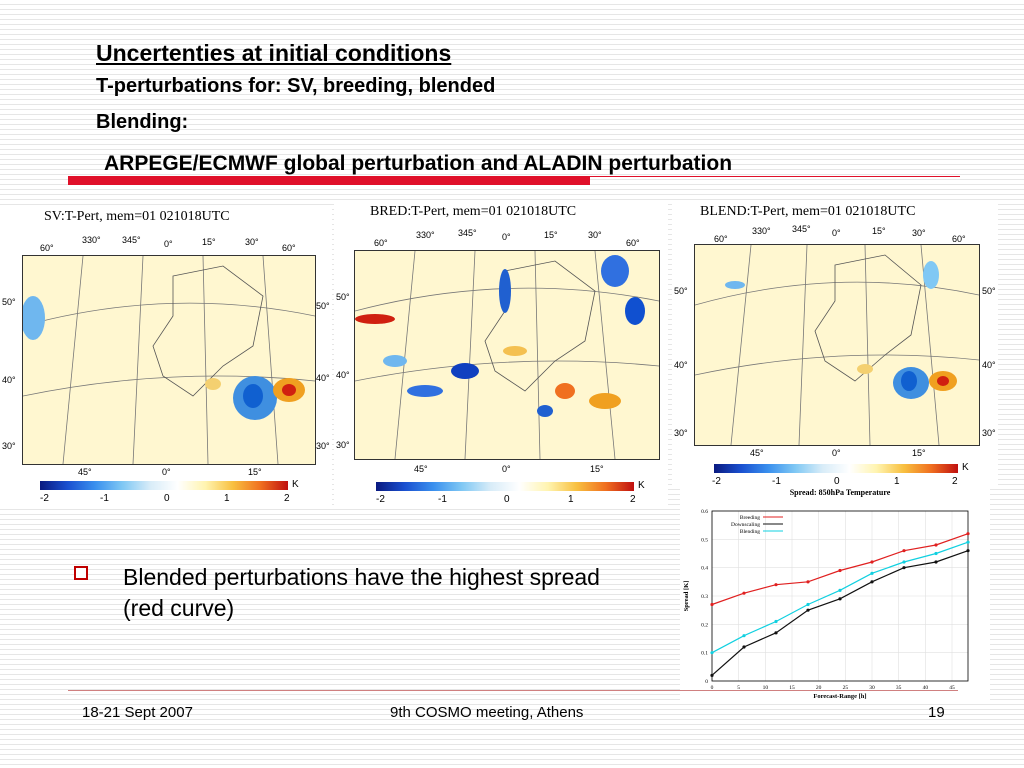  I want to click on x-tick-label: 45, so click(952, 688).